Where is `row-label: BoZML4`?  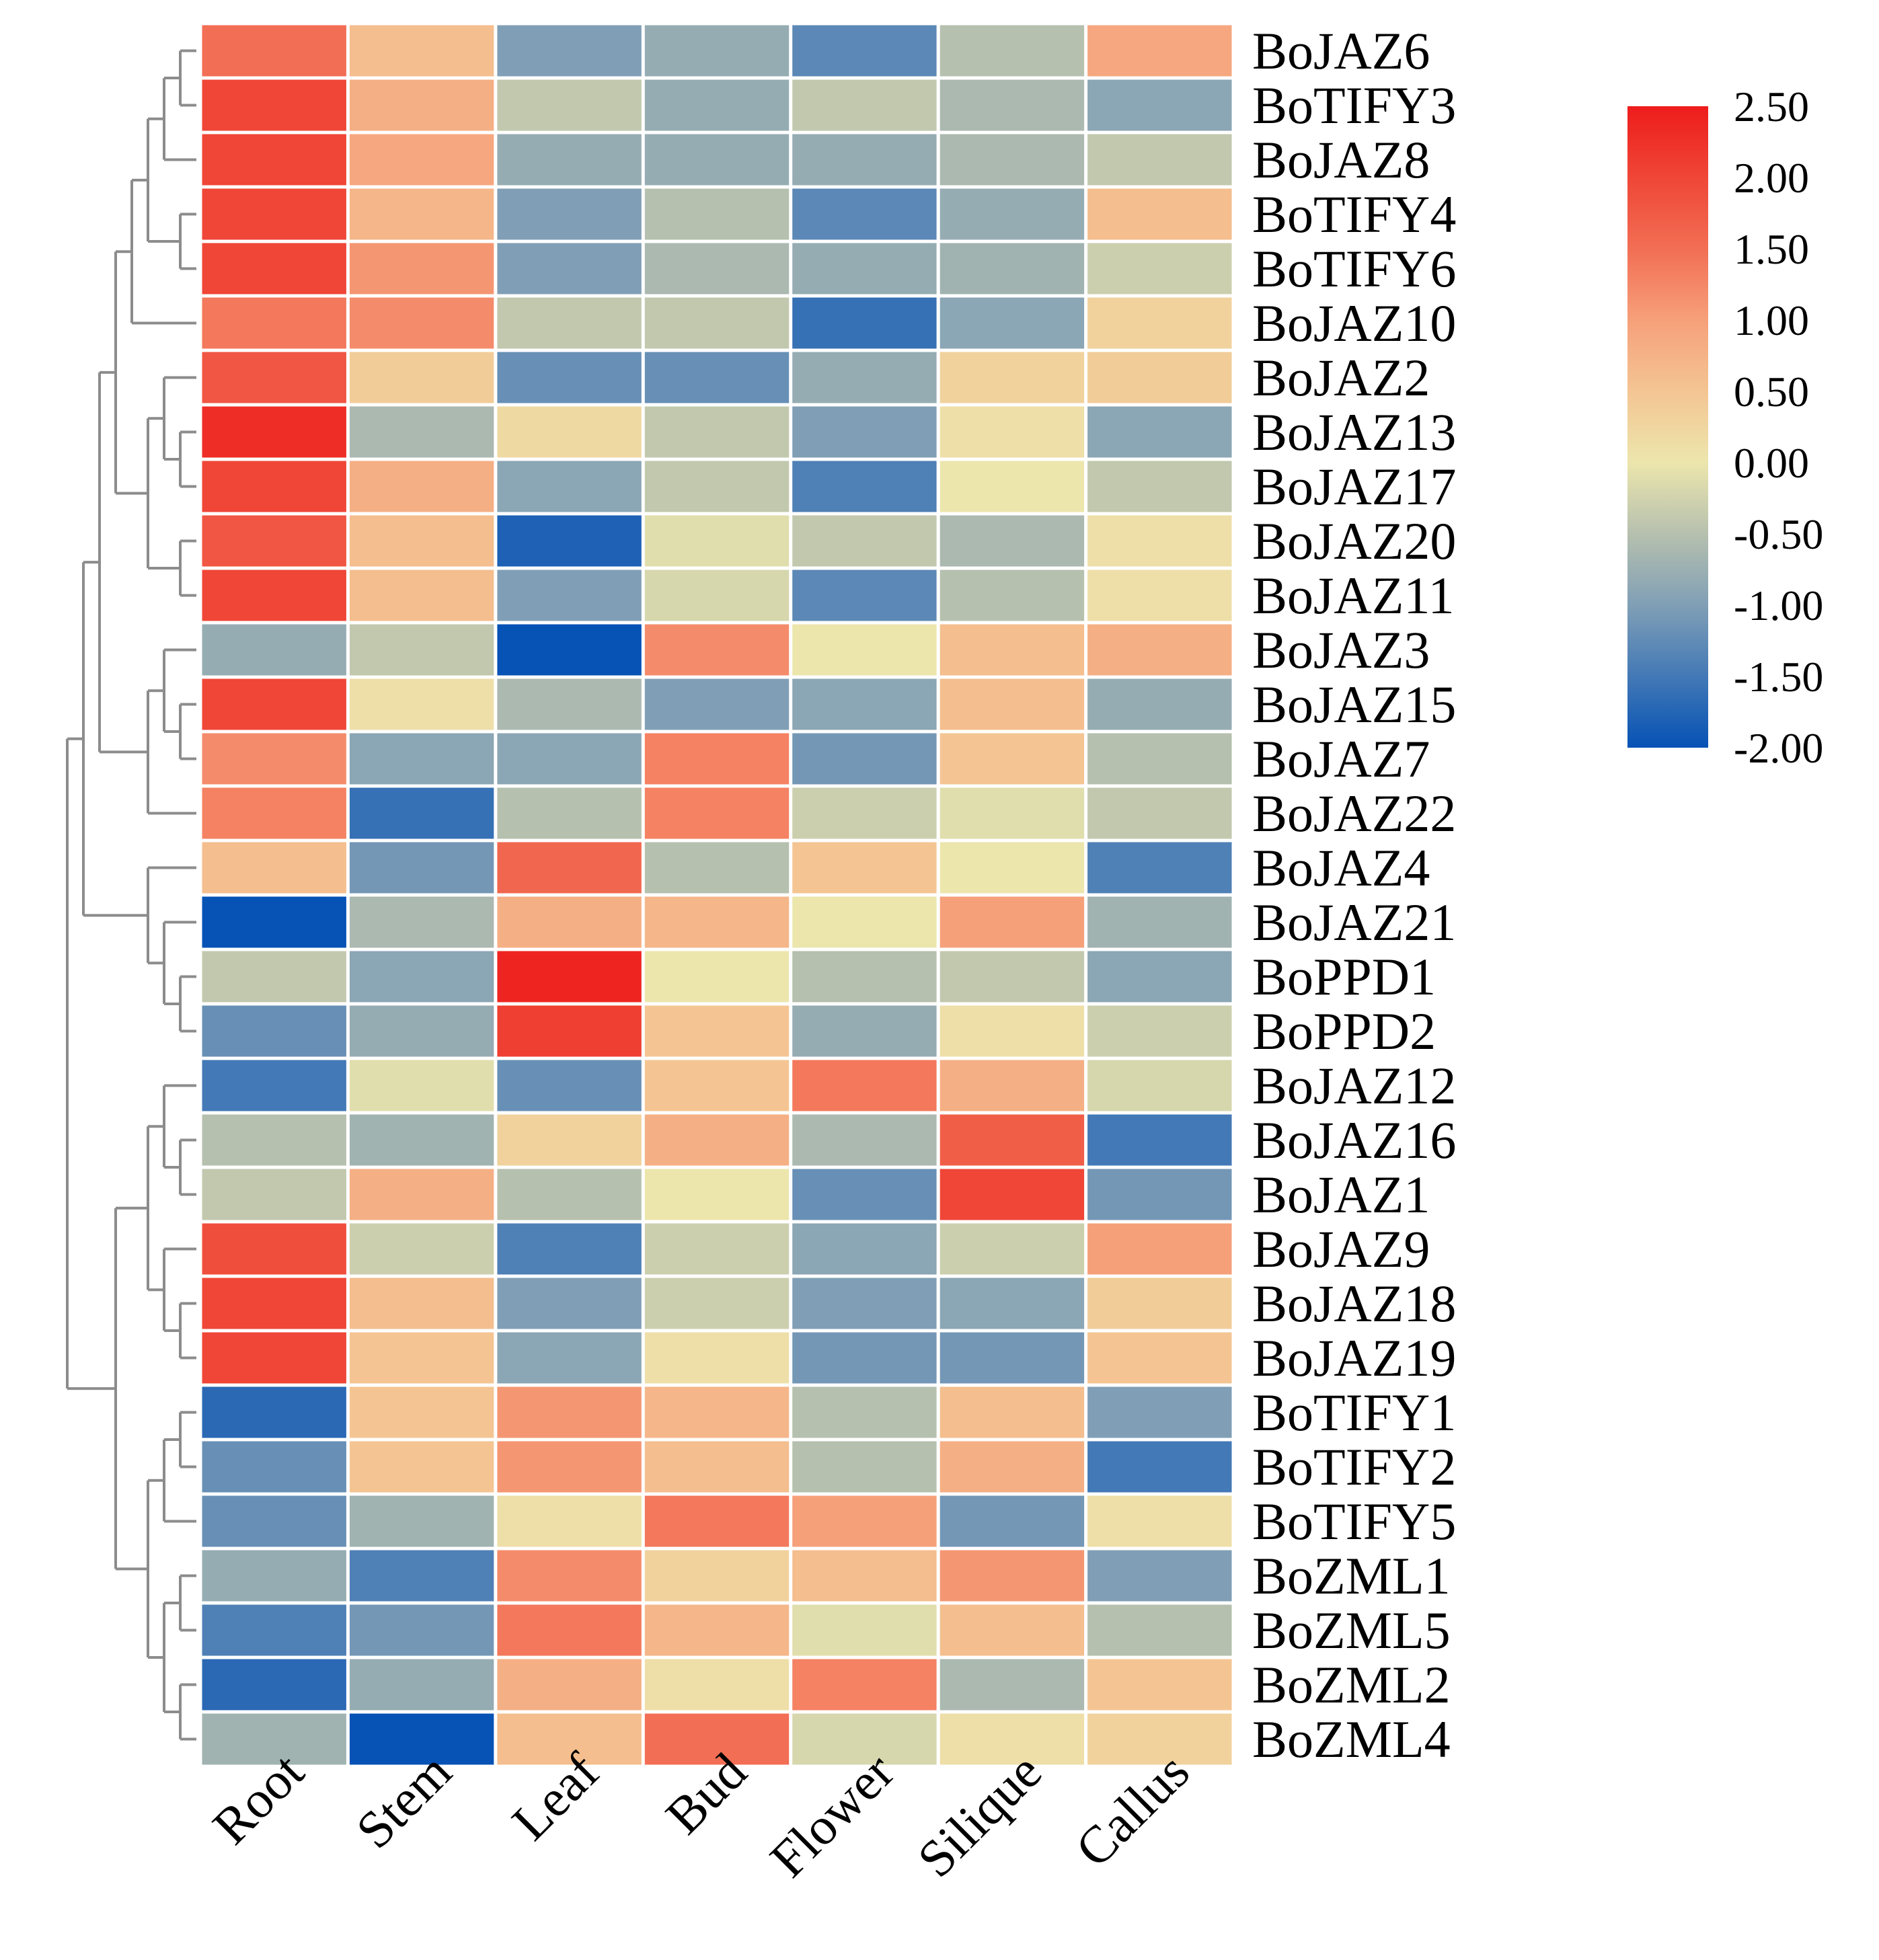
row-label: BoZML4 is located at coordinates (1351, 1739).